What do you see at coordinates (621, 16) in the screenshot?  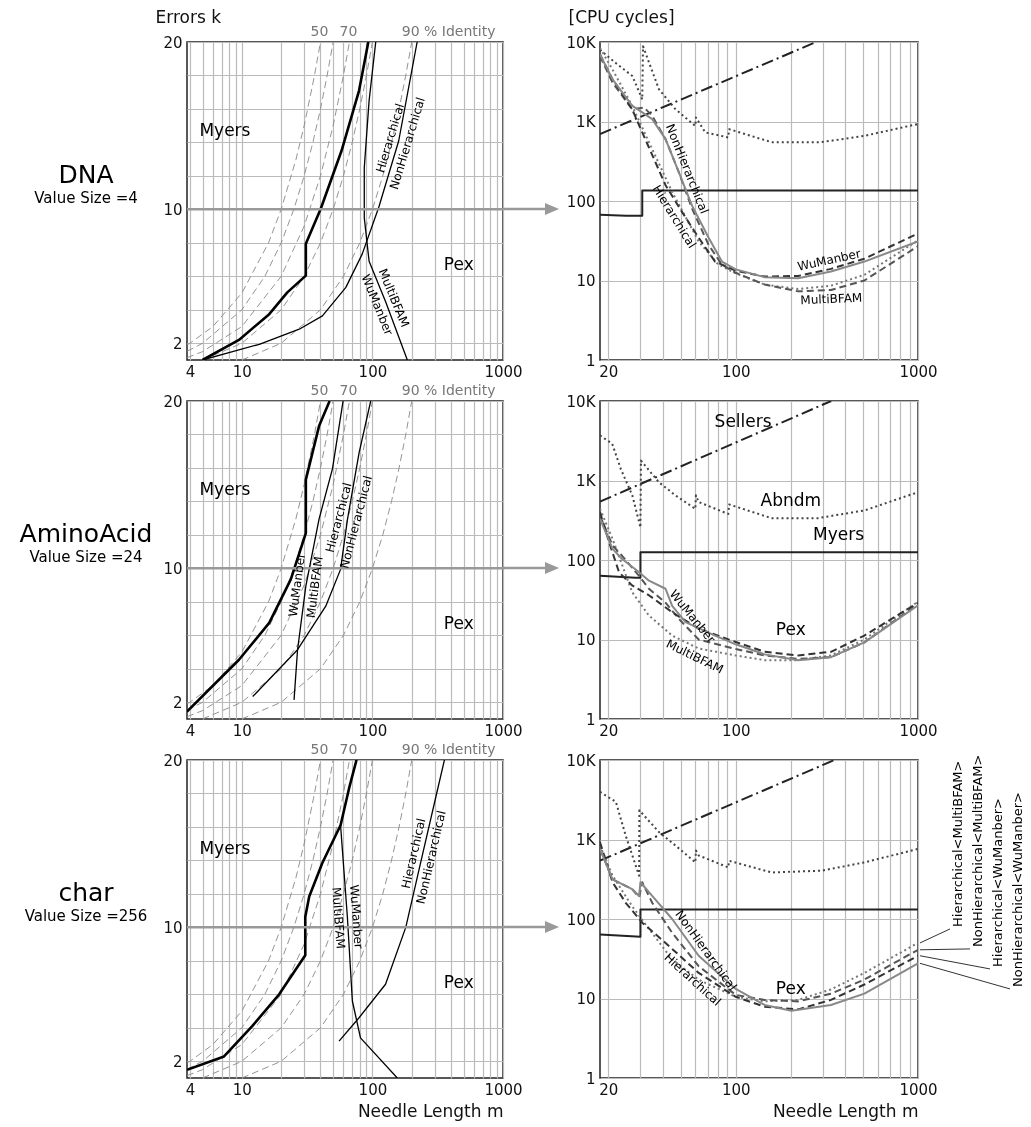 I see `y-axis-title: [CPU cycles]` at bounding box center [621, 16].